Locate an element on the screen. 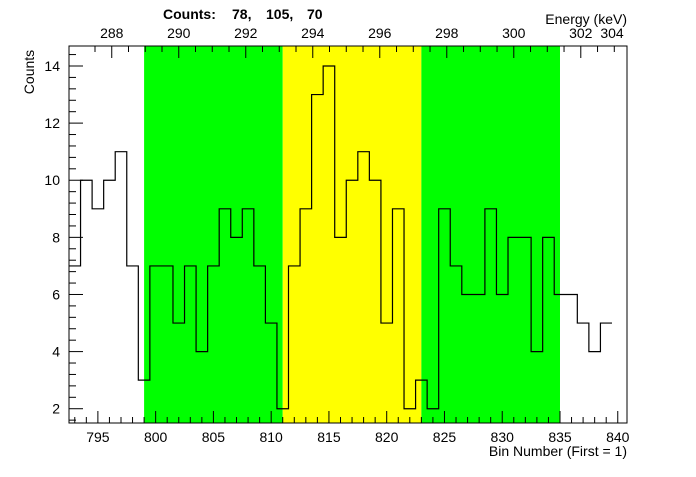 The width and height of the screenshot is (696, 477). energy-tick-label: 294 is located at coordinates (313, 33).